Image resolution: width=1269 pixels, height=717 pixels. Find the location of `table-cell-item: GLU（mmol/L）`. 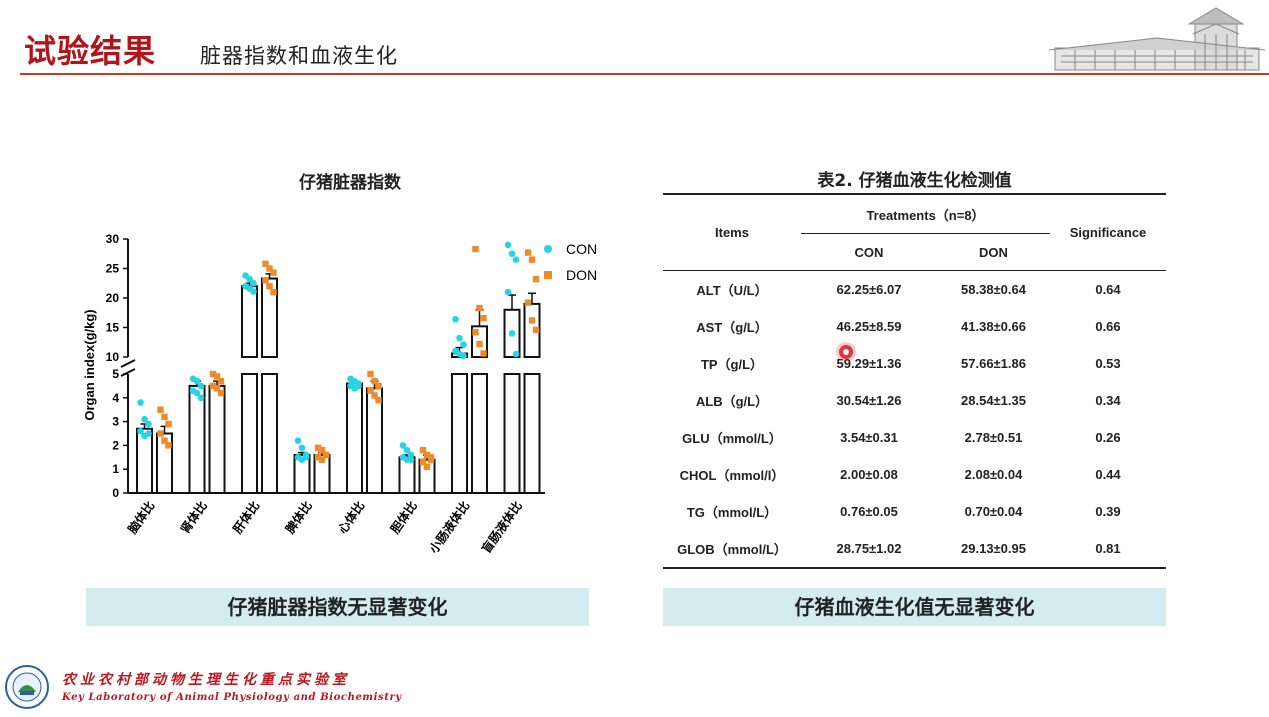

table-cell-item: GLU（mmol/L） is located at coordinates (732, 438).